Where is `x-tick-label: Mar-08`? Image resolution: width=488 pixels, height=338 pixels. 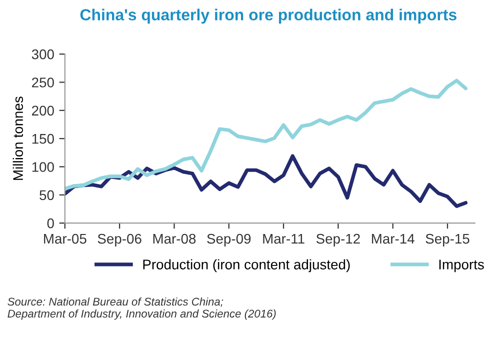 x-tick-label: Mar-08 is located at coordinates (174, 239).